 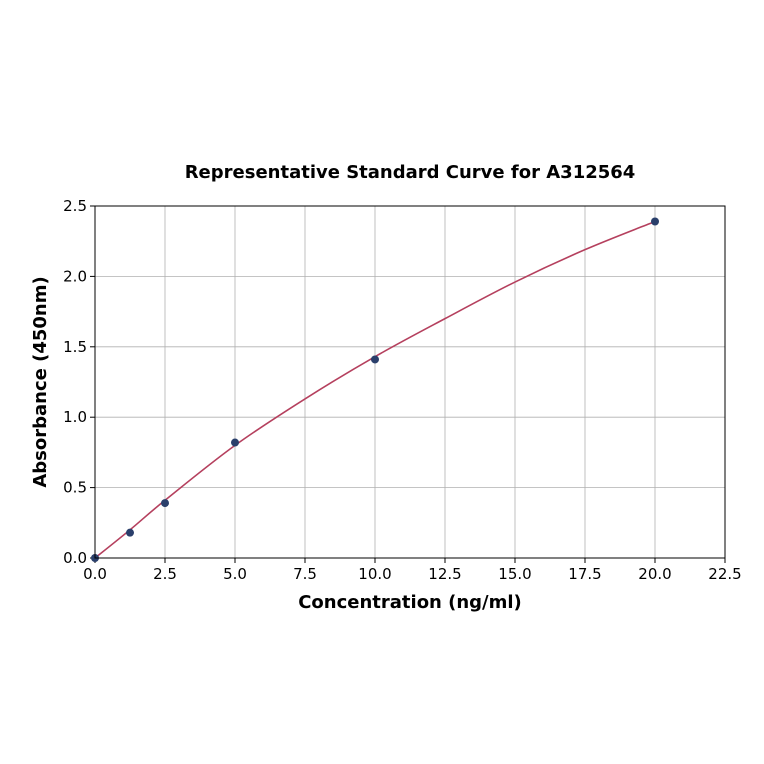 What do you see at coordinates (75, 558) in the screenshot?
I see `y-tick-label: 0.0` at bounding box center [75, 558].